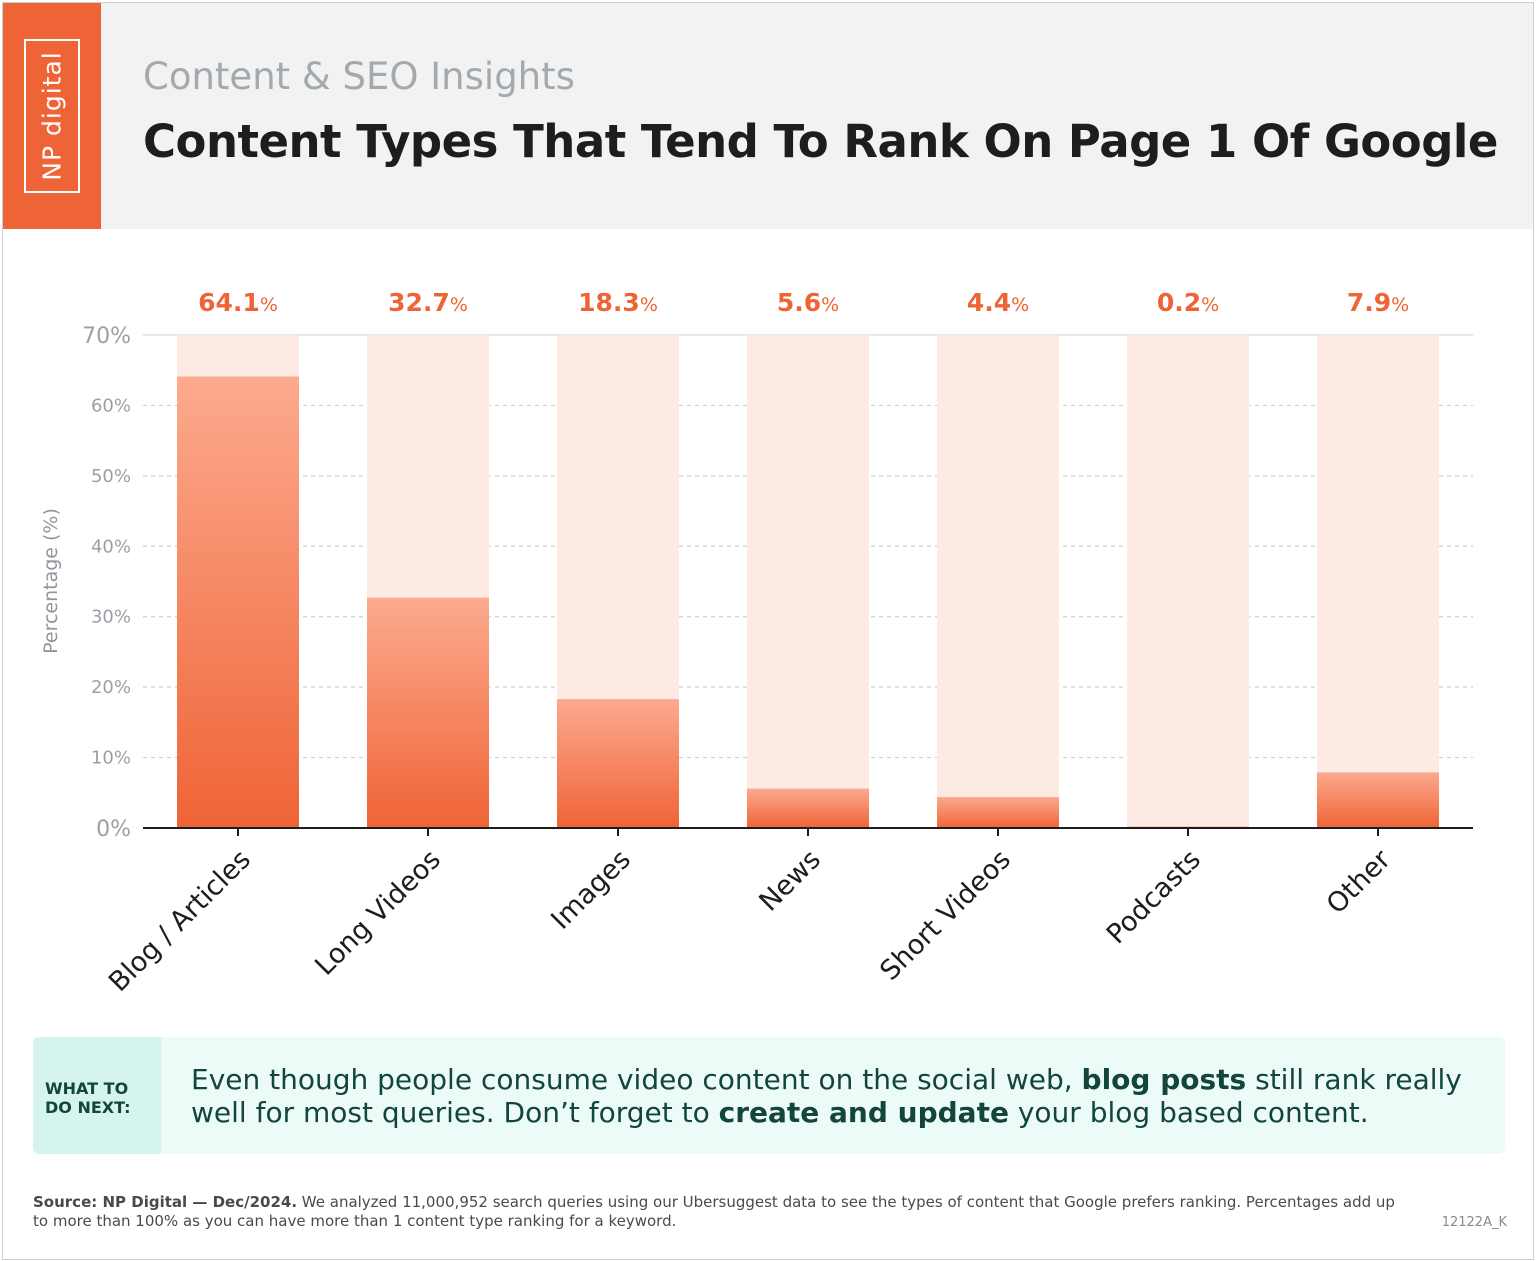 This screenshot has width=1536, height=1261. I want to click on x-category-label: Short Videos, so click(945, 915).